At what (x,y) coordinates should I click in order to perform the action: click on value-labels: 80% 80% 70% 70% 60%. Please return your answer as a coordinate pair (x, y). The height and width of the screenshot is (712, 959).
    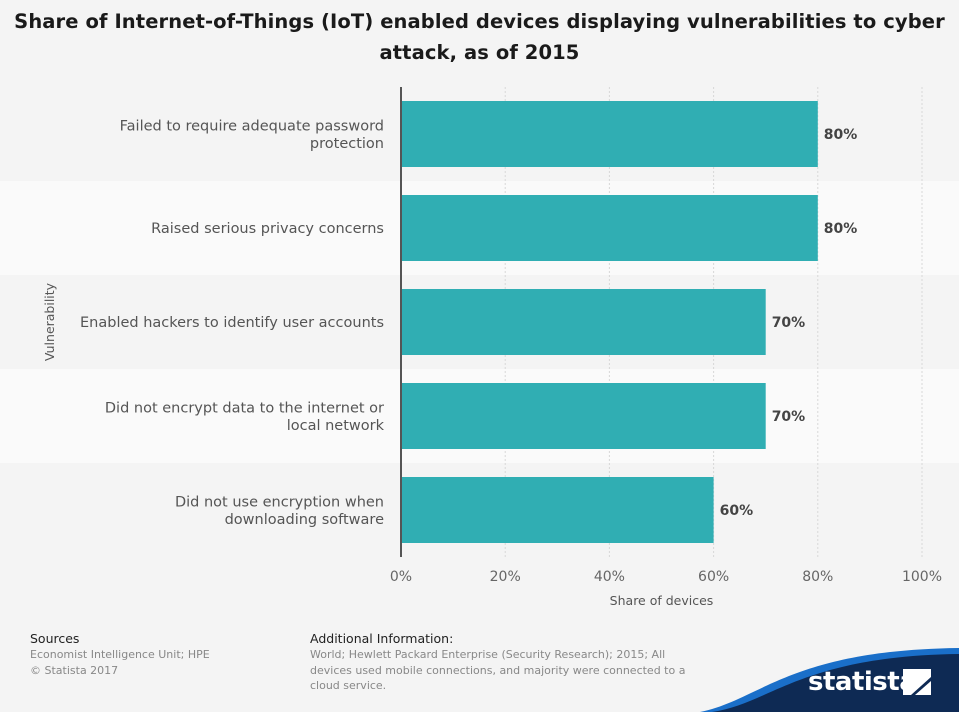
    Looking at the image, I should click on (789, 323).